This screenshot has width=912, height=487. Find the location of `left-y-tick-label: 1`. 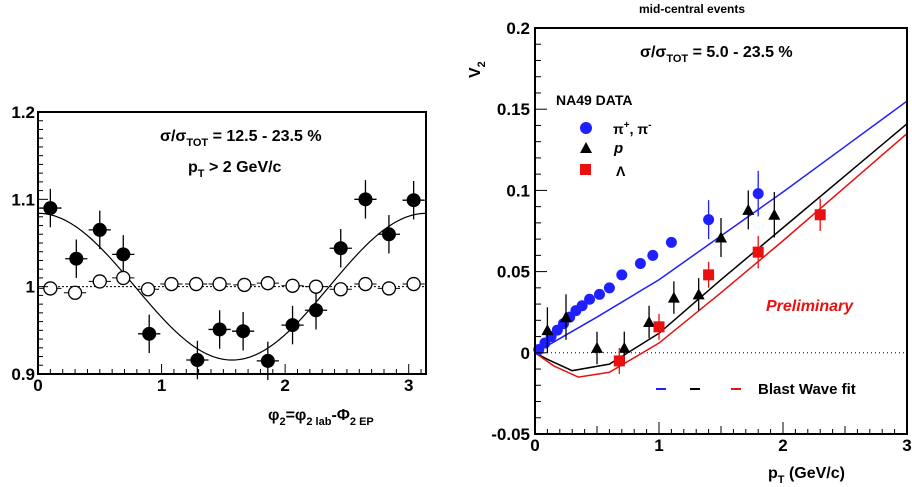

left-y-tick-label: 1 is located at coordinates (30, 287).